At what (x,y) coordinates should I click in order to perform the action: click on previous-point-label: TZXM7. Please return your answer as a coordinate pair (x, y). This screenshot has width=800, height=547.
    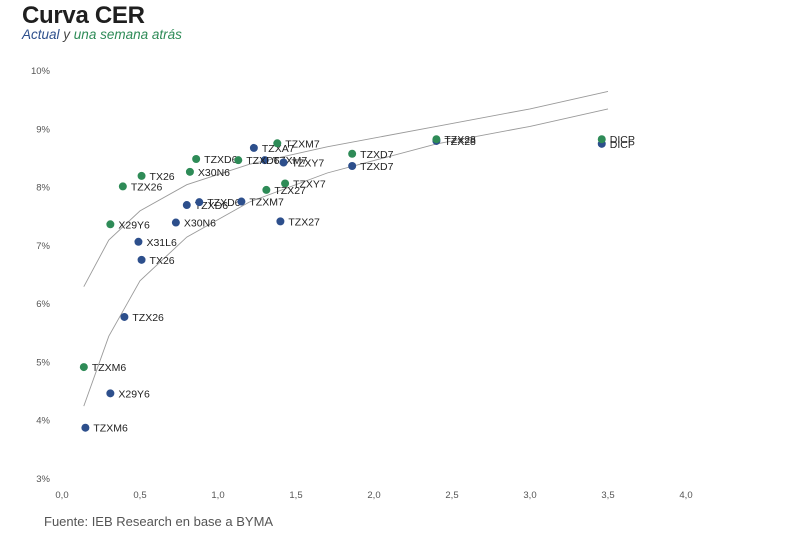
    Looking at the image, I should click on (302, 144).